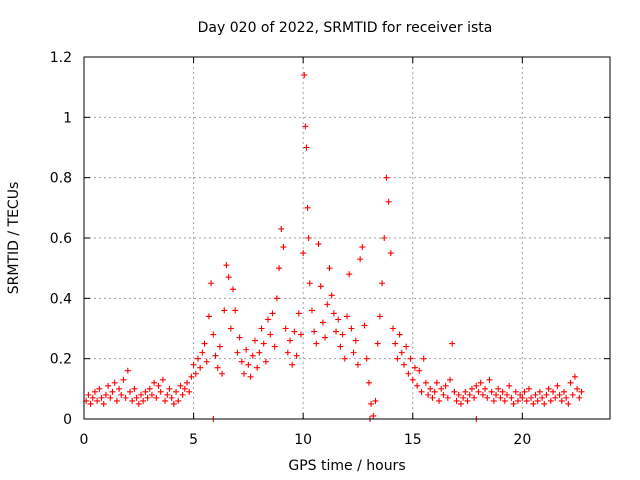 This screenshot has height=480, width=640. Describe the element at coordinates (61, 360) in the screenshot. I see `y-tick-label: 0.2` at that location.